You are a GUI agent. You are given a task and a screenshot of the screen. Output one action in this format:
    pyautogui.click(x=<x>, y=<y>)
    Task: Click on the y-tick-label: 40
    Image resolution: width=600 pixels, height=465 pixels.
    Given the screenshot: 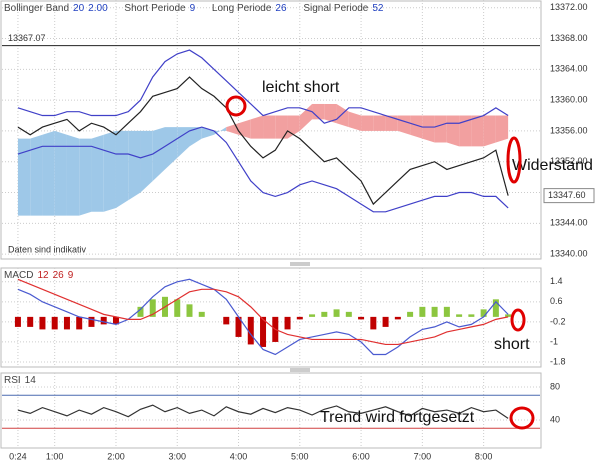 What is the action you would take?
    pyautogui.click(x=555, y=419)
    